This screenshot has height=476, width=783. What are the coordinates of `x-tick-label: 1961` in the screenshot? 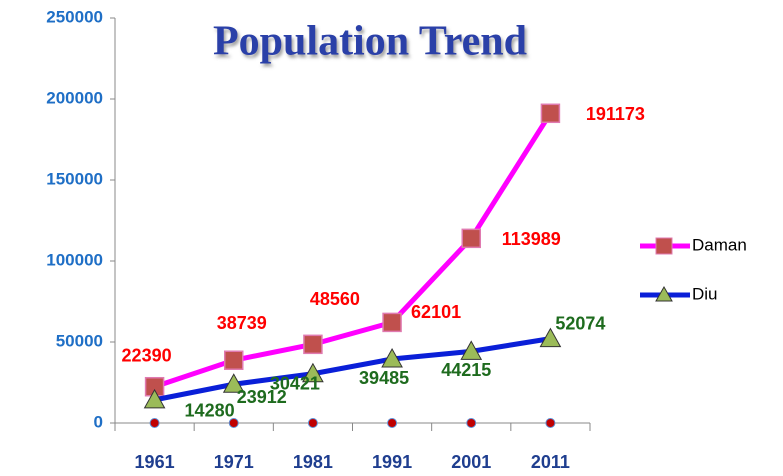 It's located at (155, 462).